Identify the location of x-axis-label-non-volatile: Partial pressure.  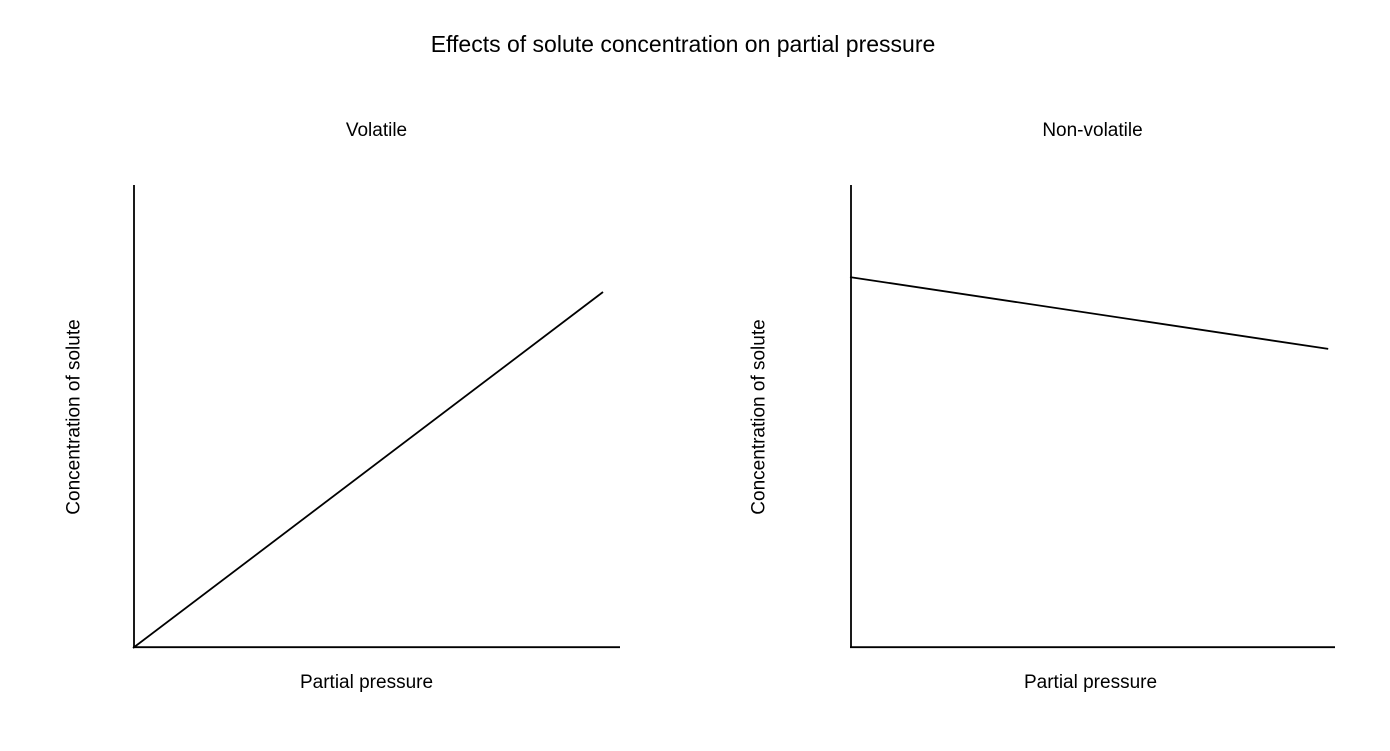
(1090, 682).